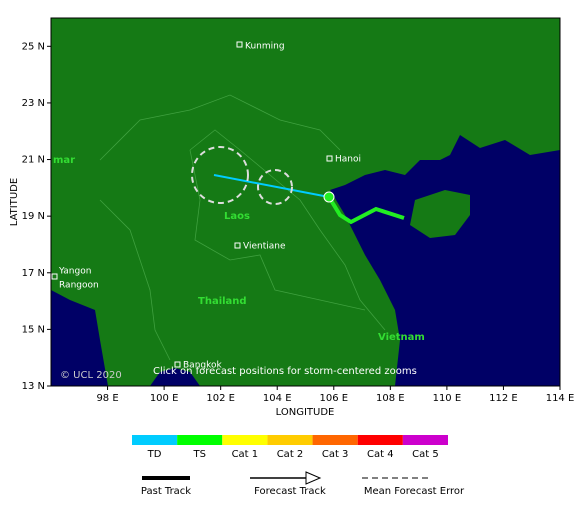 This screenshot has width=585, height=507. Describe the element at coordinates (33, 103) in the screenshot. I see `y-tick-label: 23 N` at that location.